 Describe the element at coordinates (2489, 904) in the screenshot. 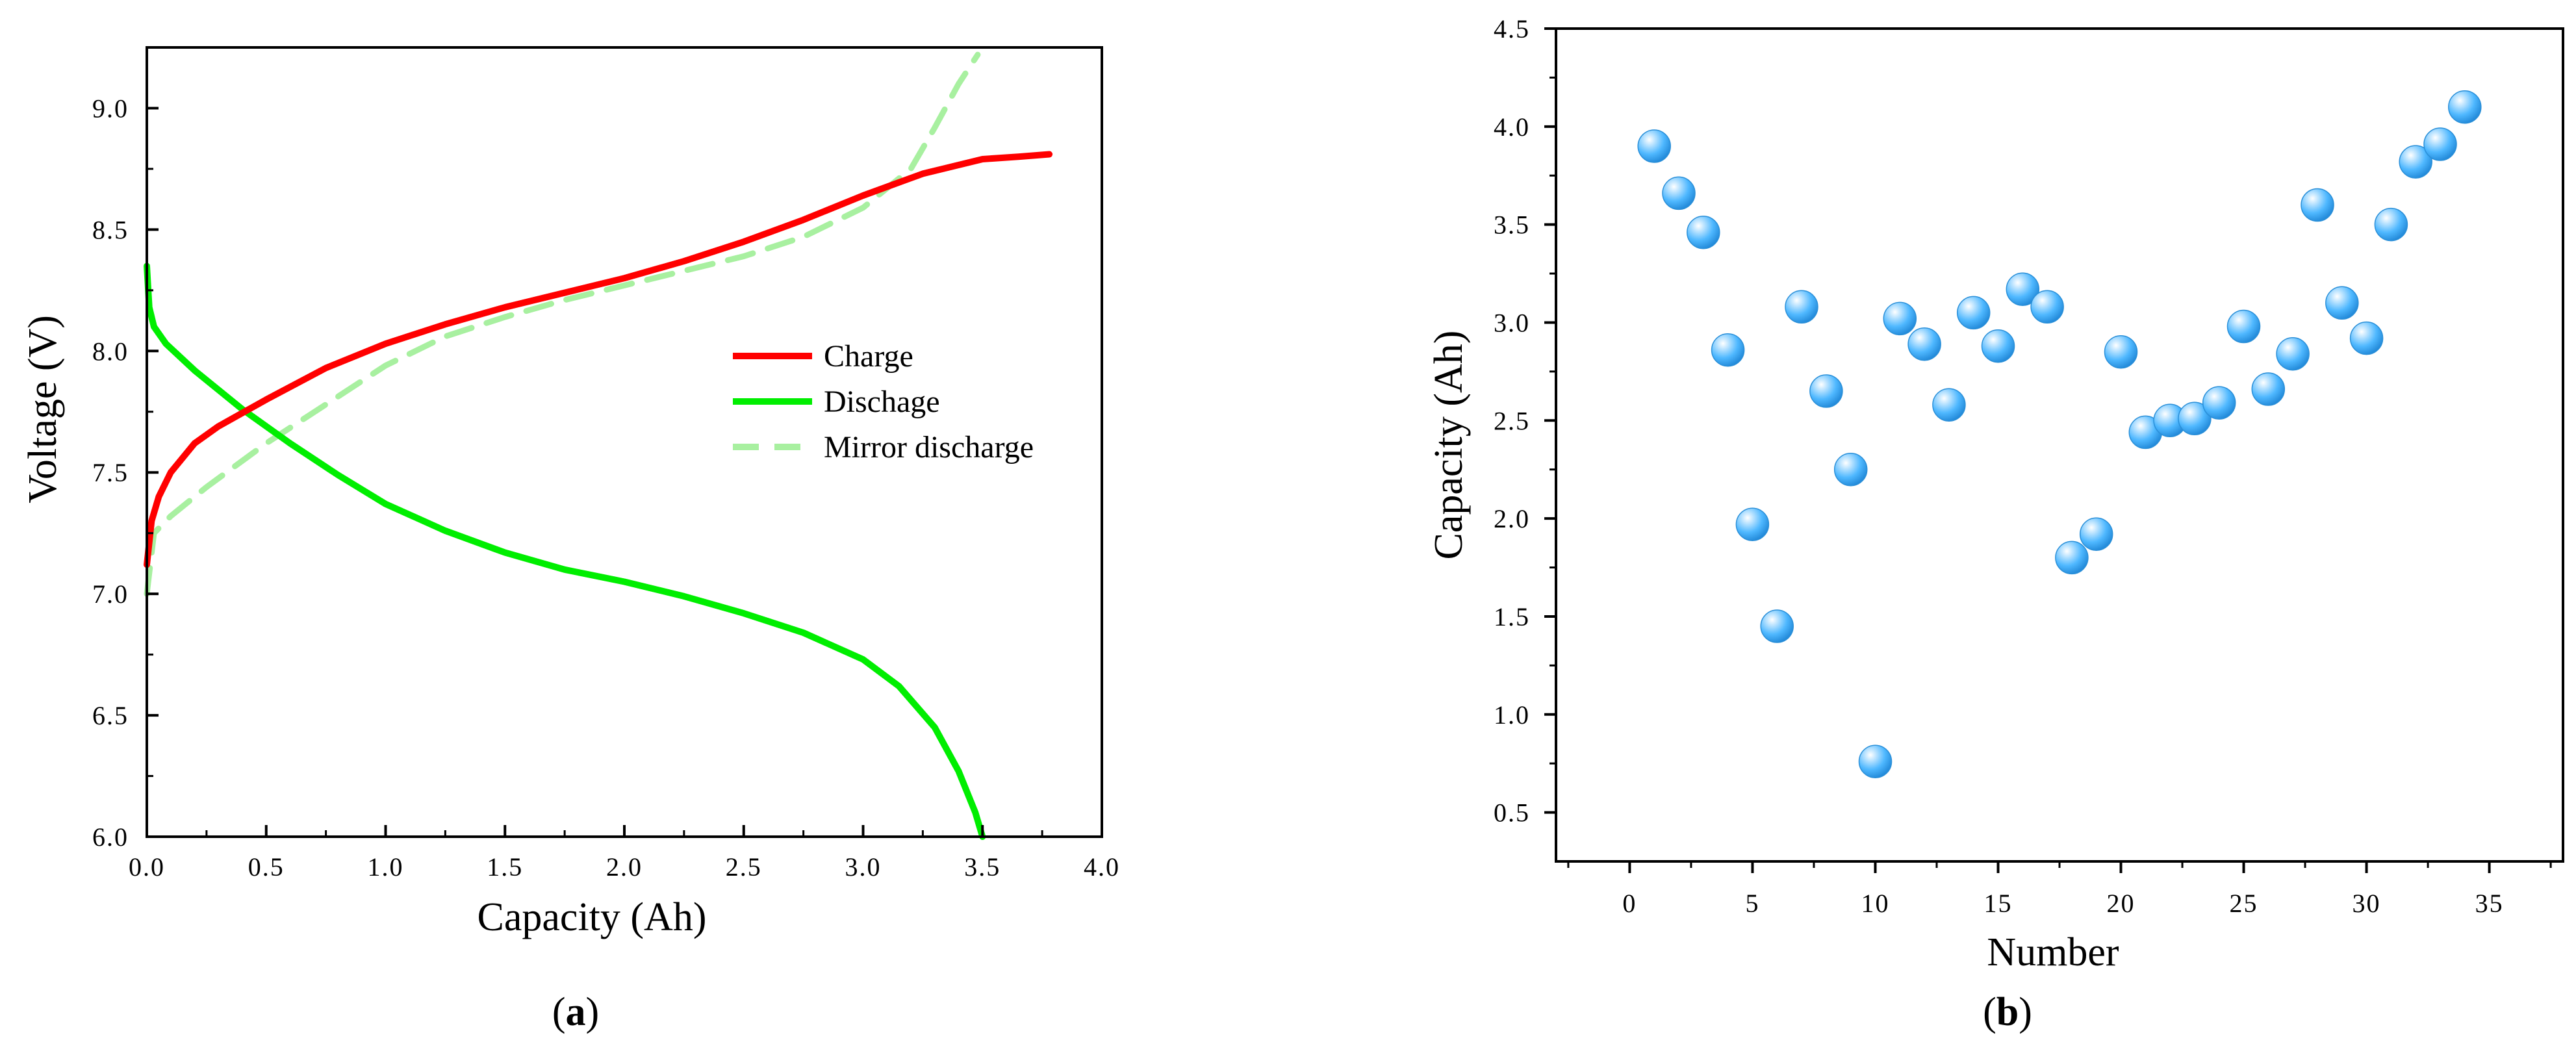

I see `chart-b-x-tick-label: 35` at that location.